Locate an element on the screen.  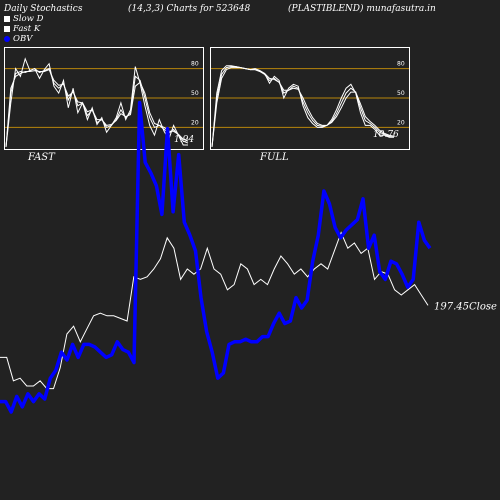
fast-last-value: 1.94 is located at coordinates (184, 140).